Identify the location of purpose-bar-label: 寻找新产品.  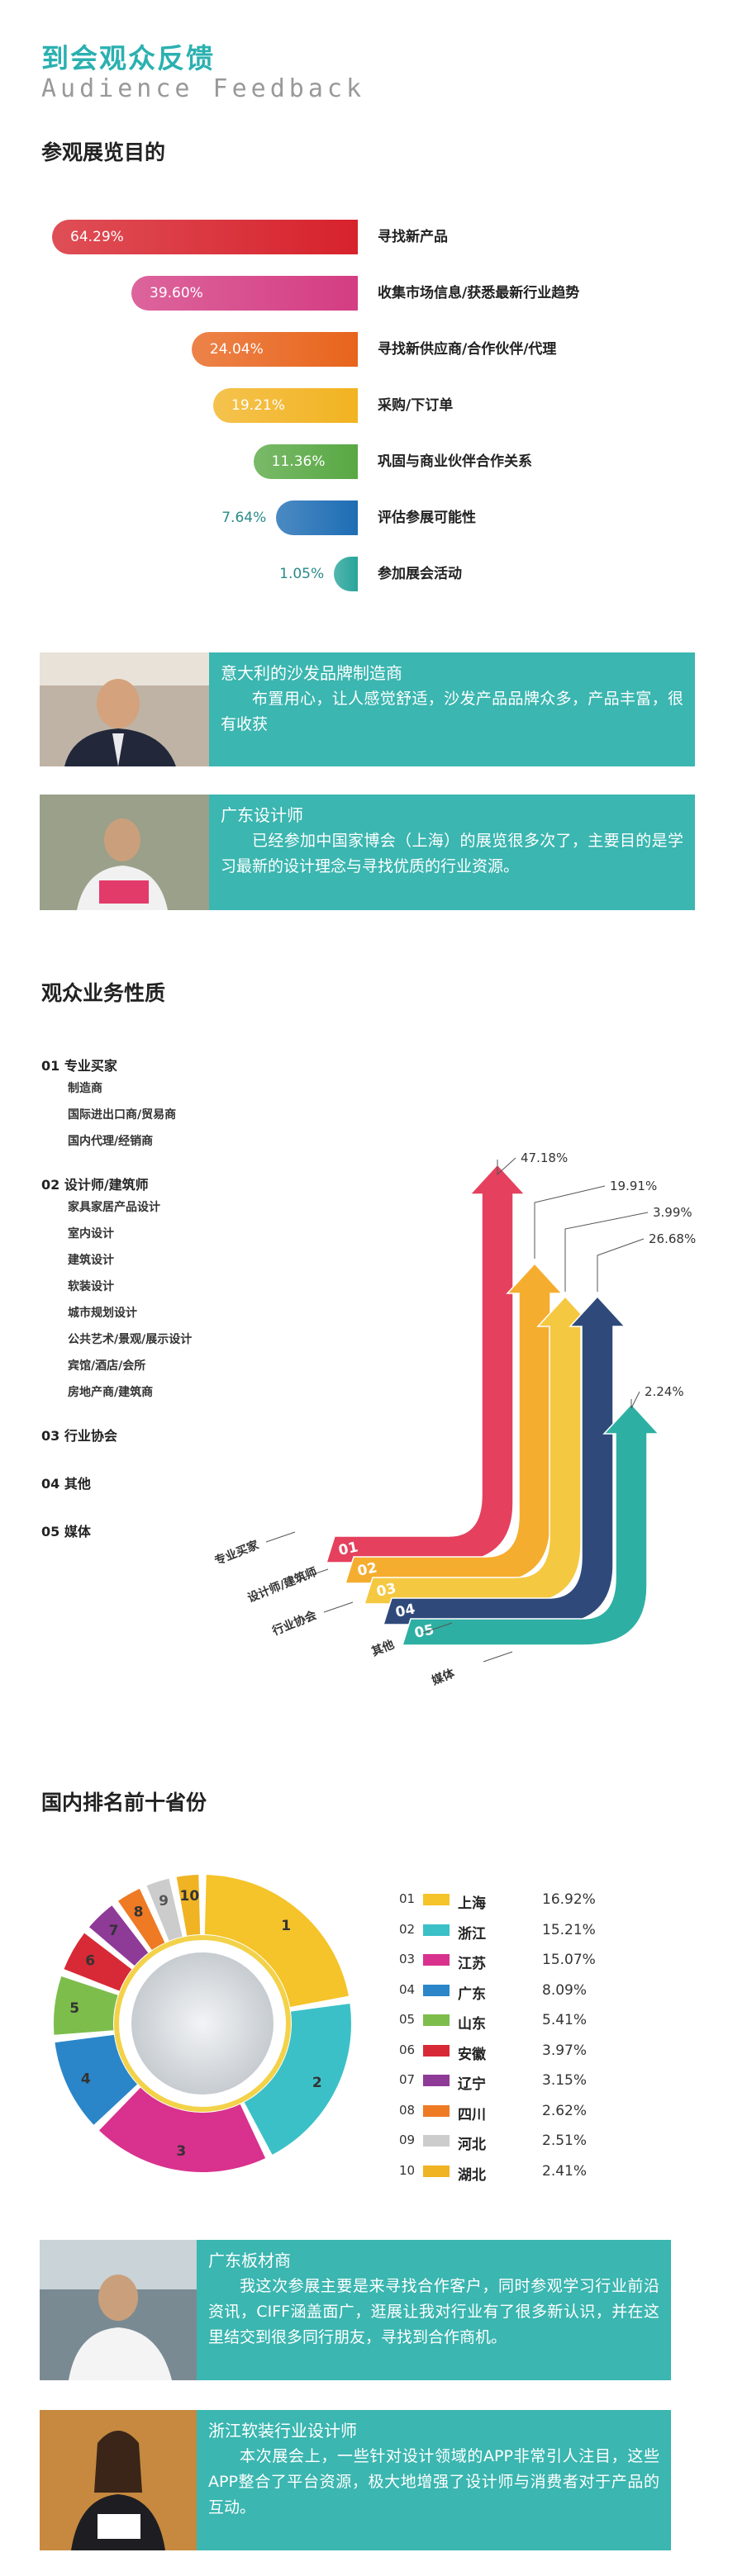
(413, 237).